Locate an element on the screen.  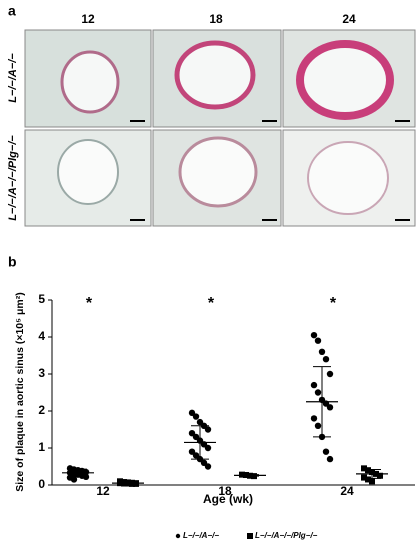
panel-label: a is located at coordinates (12, 11).